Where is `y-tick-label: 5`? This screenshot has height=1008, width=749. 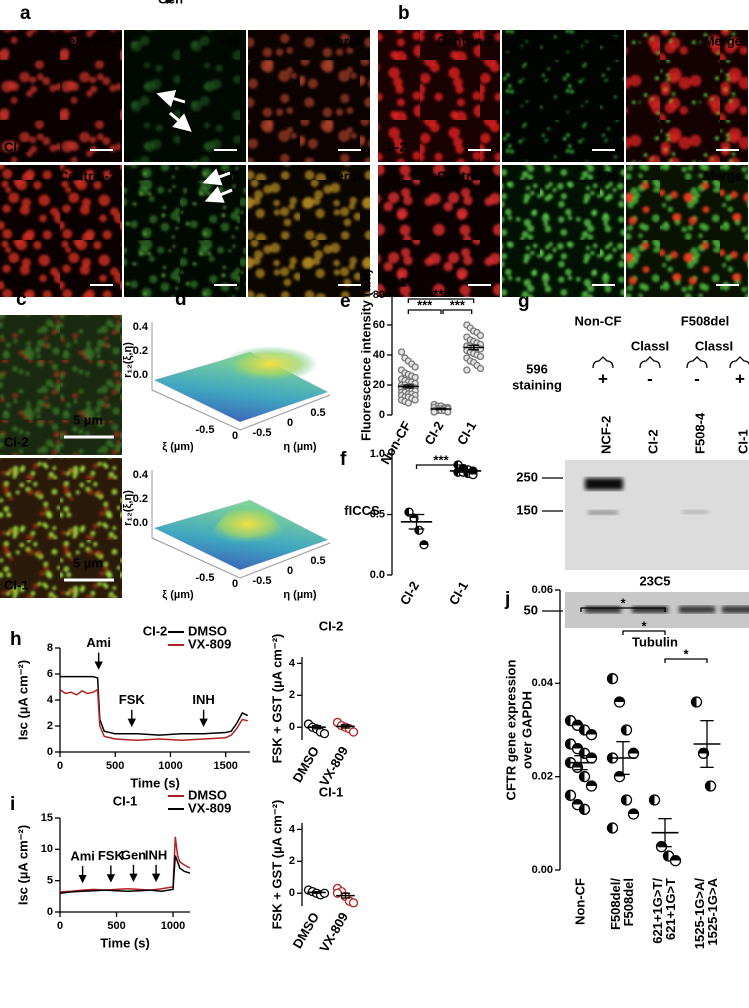 y-tick-label: 5 is located at coordinates (50, 881).